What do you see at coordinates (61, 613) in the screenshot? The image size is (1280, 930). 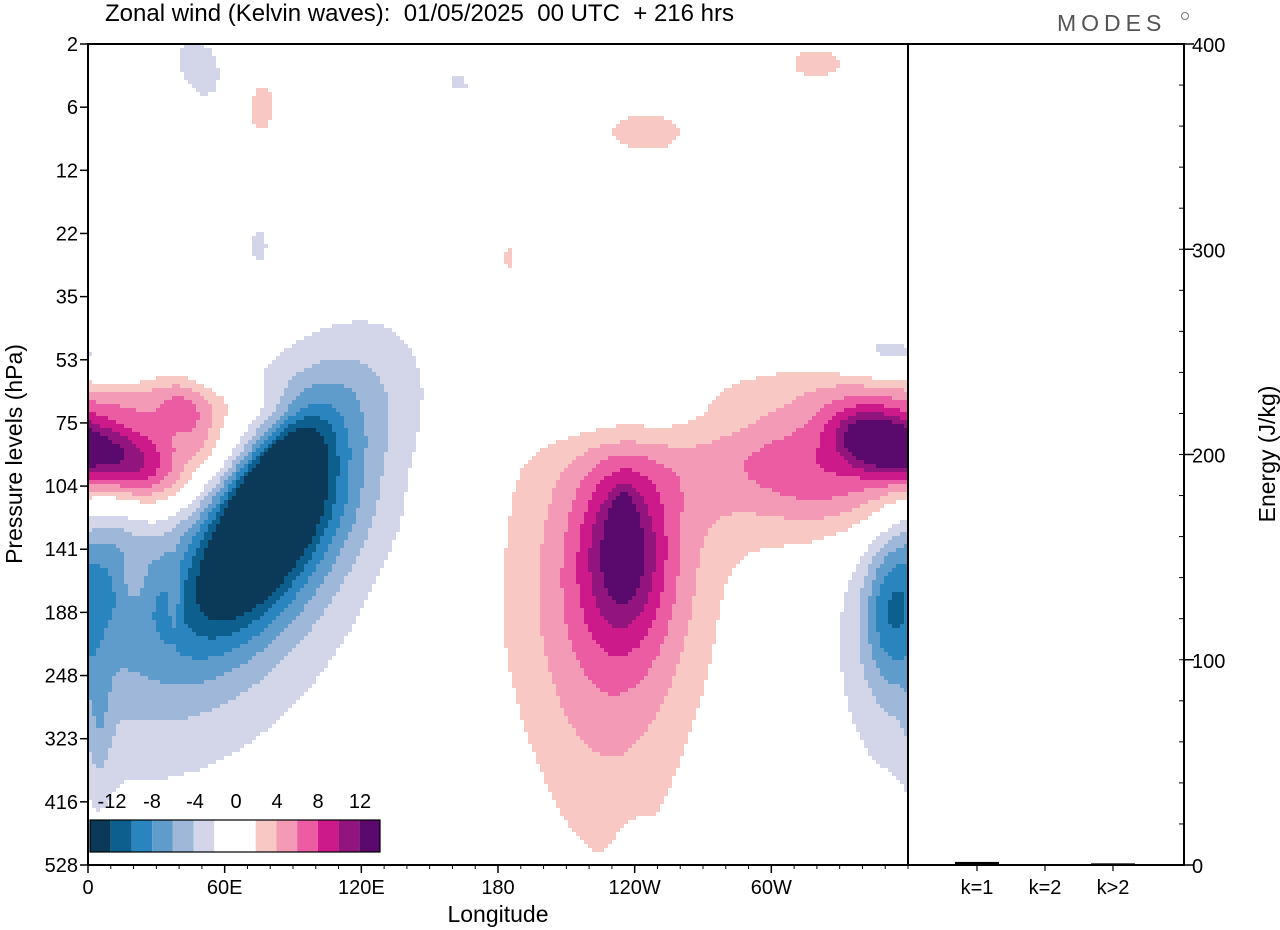 I see `y-tick-label: 188` at bounding box center [61, 613].